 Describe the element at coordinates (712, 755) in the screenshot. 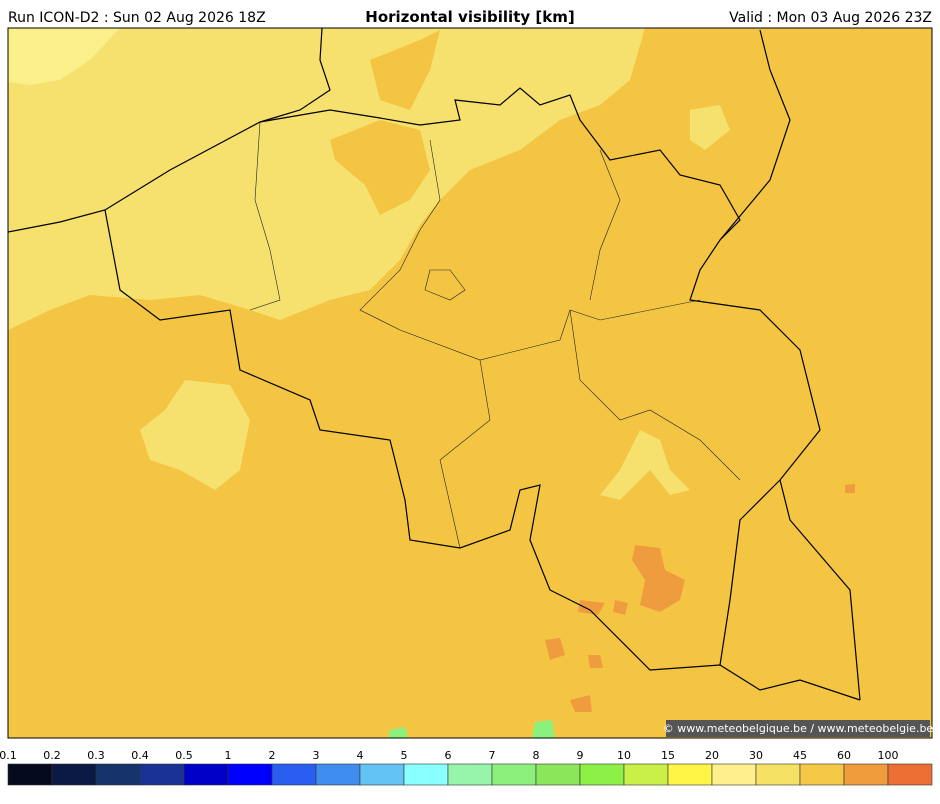

I see `legend-label: 20` at that location.